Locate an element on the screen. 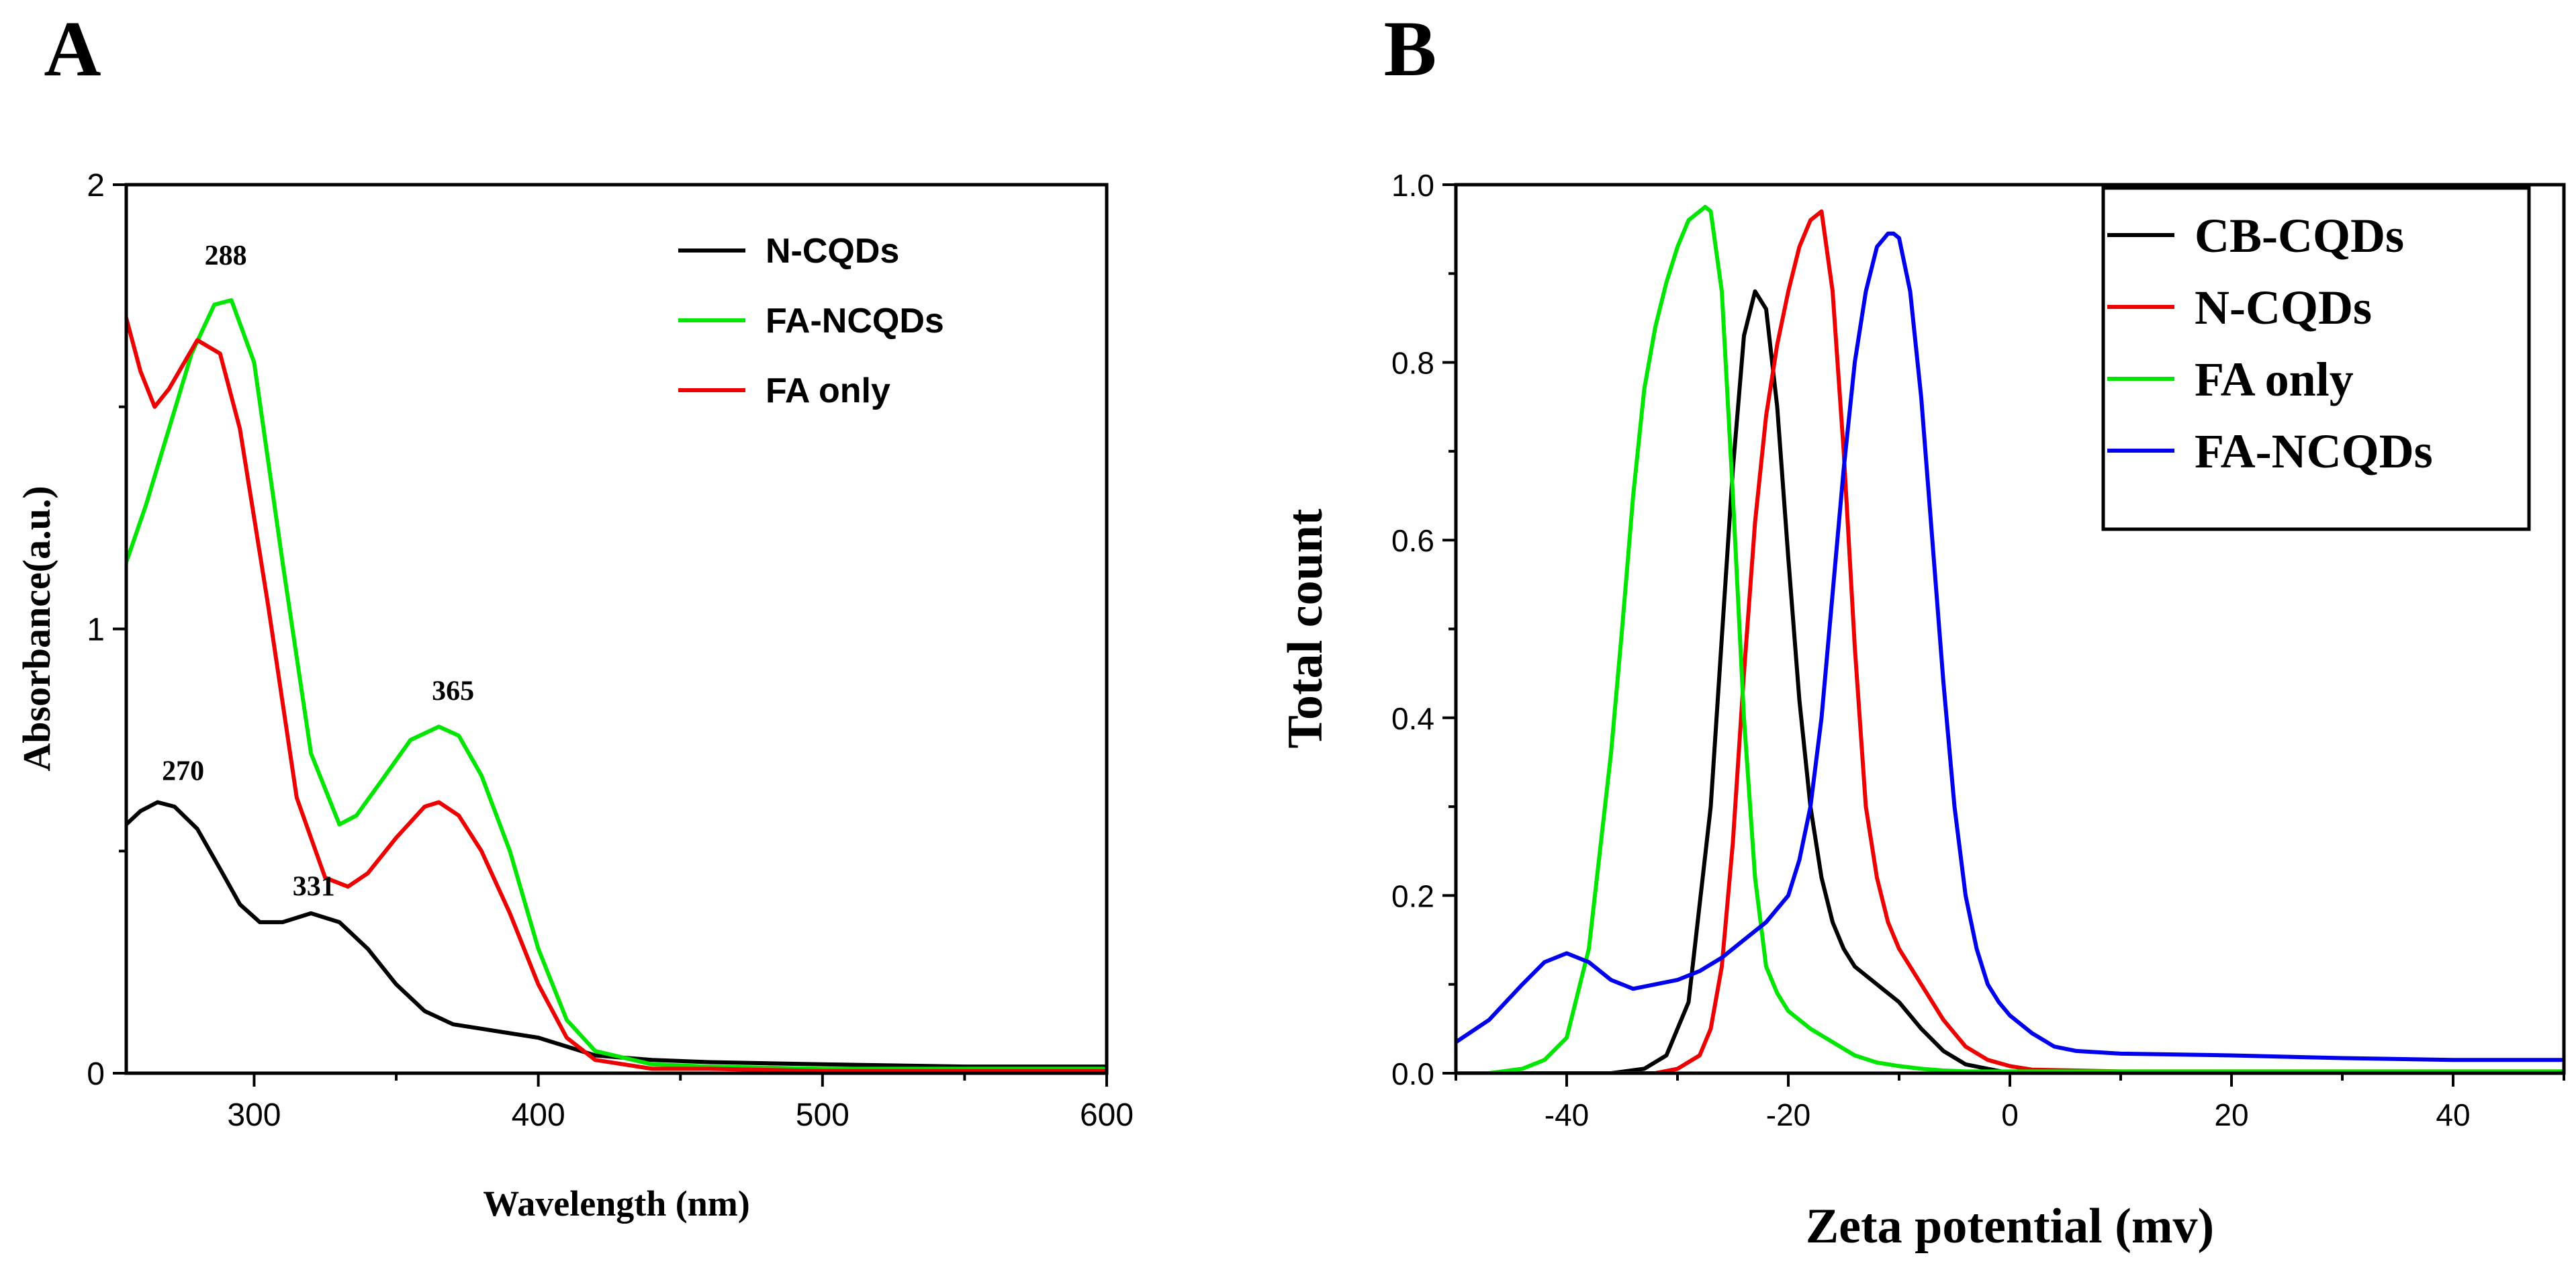 Image resolution: width=2576 pixels, height=1272 pixels. legend: N-CQDs FA-NCQDs FA only is located at coordinates (811, 321).